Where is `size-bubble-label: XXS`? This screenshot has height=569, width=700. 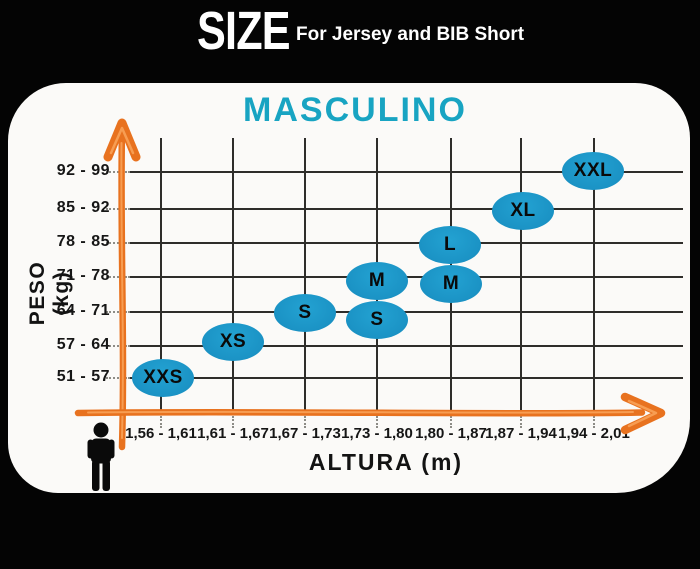
size-bubble-label: XXS is located at coordinates (163, 377).